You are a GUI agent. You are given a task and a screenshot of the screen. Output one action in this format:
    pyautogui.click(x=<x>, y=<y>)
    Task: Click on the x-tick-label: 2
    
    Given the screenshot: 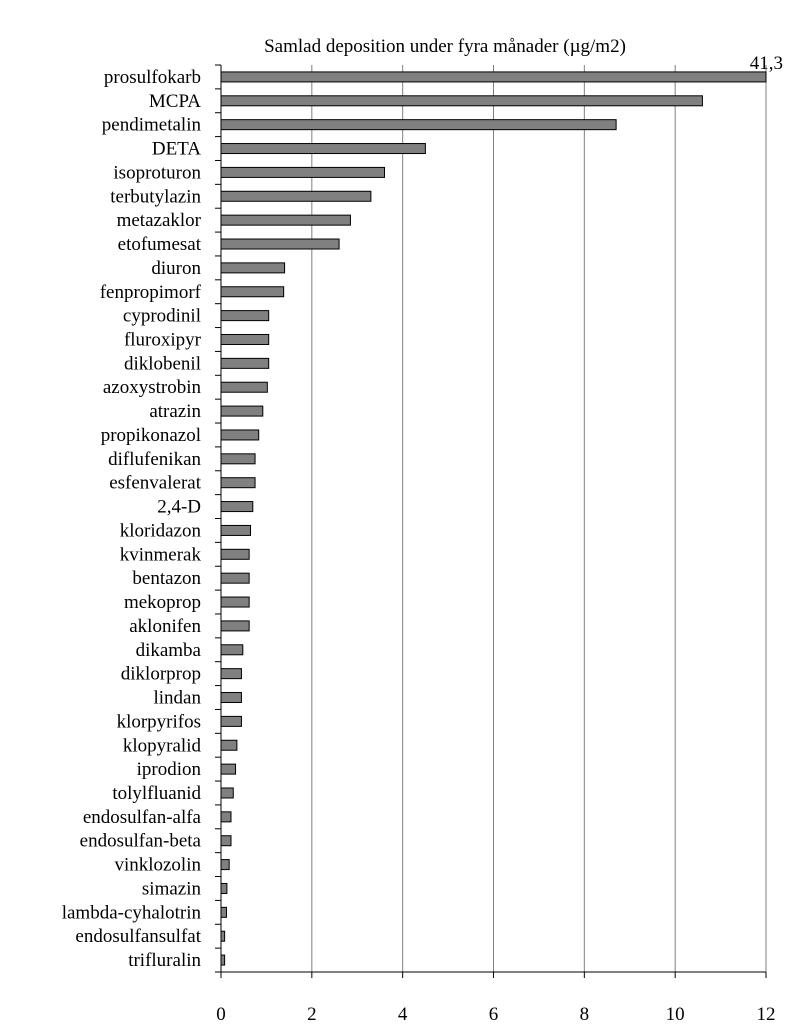 What is the action you would take?
    pyautogui.click(x=312, y=1014)
    